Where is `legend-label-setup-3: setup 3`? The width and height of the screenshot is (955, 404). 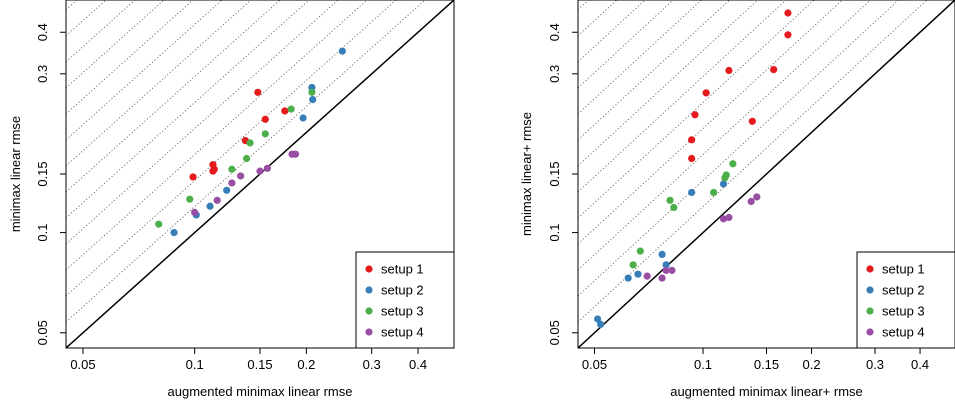
legend-label-setup-3: setup 3 is located at coordinates (402, 311).